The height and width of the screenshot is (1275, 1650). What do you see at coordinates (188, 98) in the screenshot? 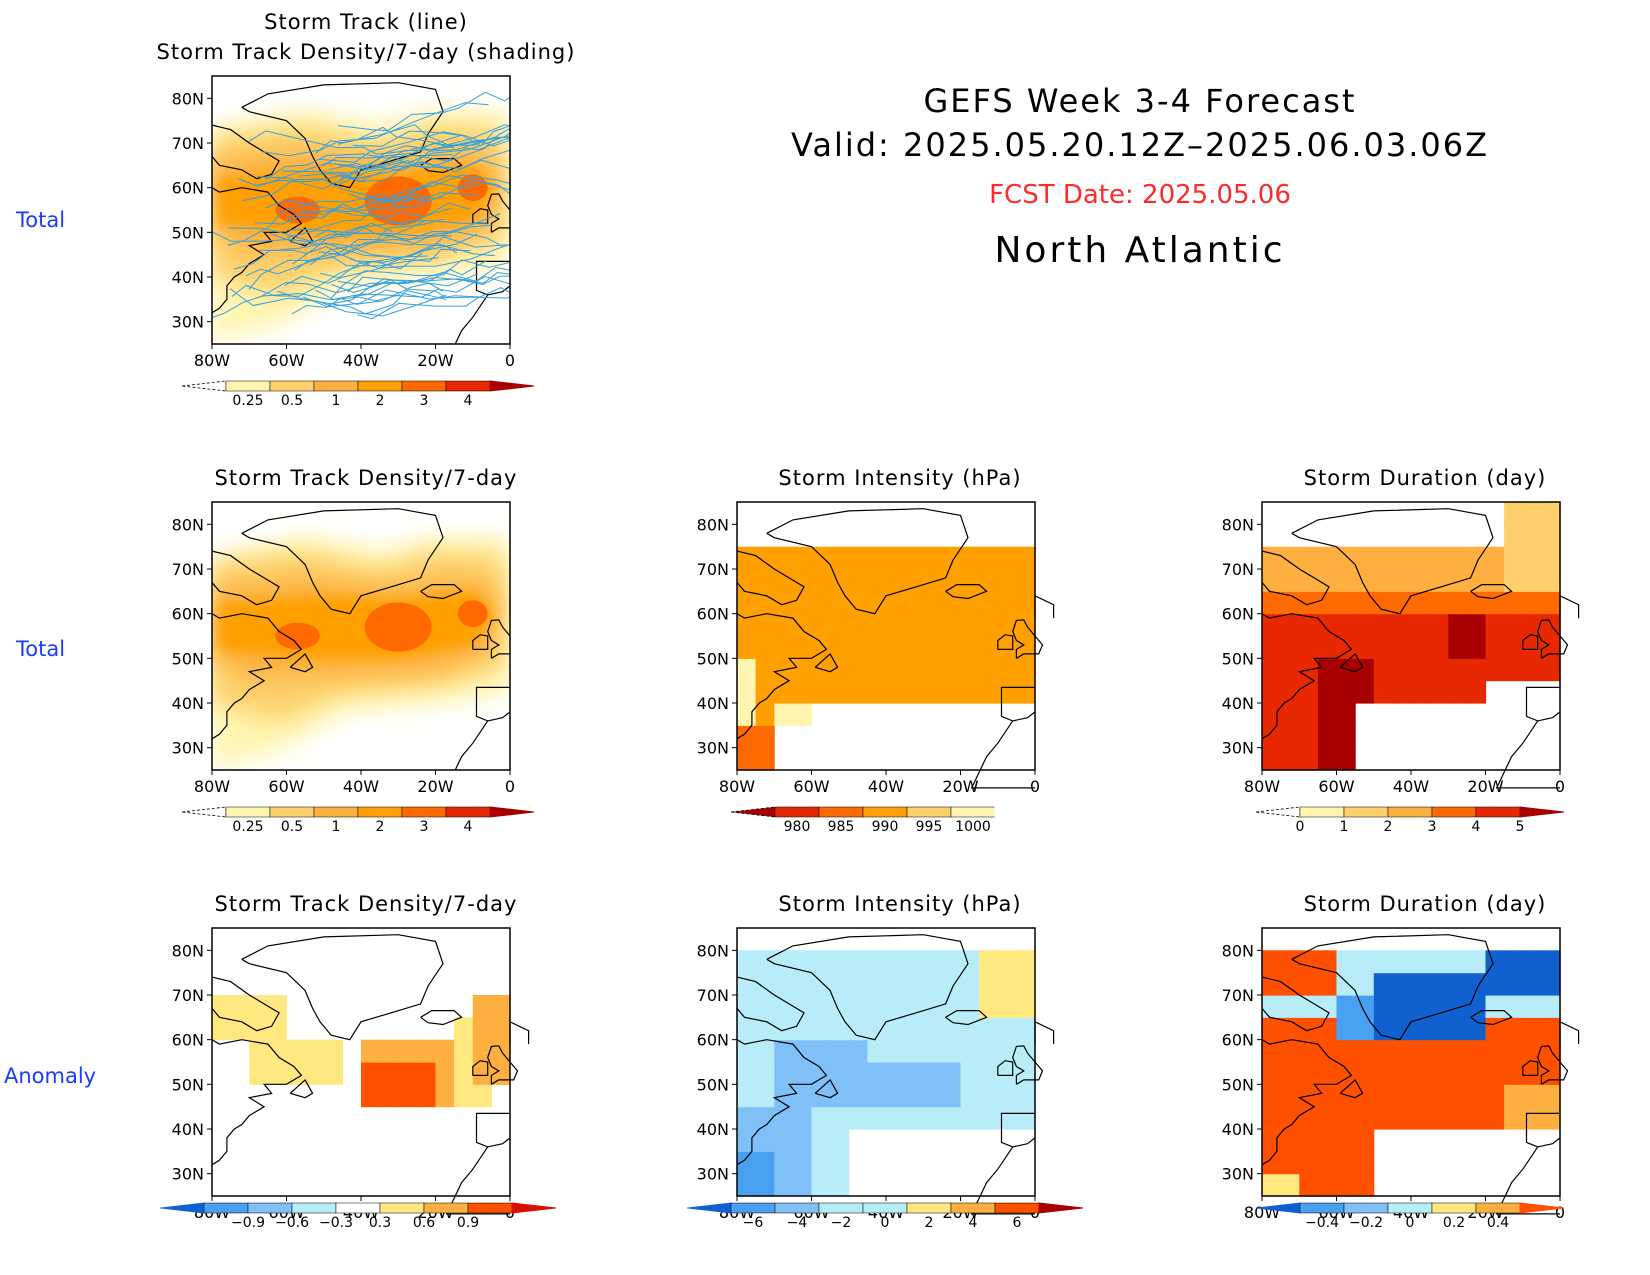
I see `track-total-lat-label: 80N` at bounding box center [188, 98].